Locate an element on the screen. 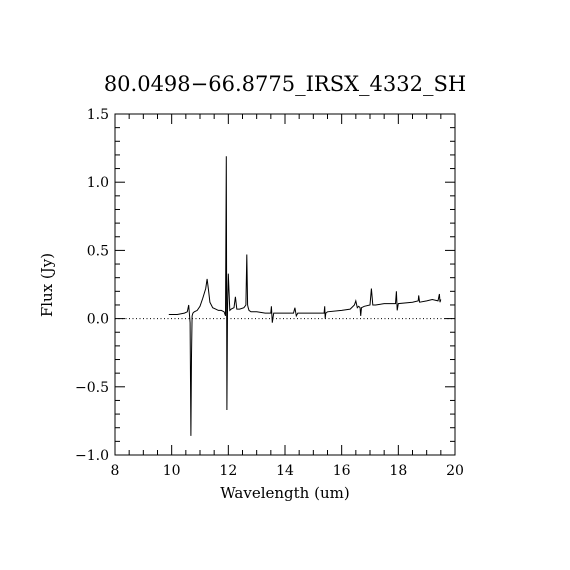 This screenshot has height=570, width=570. y-tick-label: 1.5 is located at coordinates (98, 115).